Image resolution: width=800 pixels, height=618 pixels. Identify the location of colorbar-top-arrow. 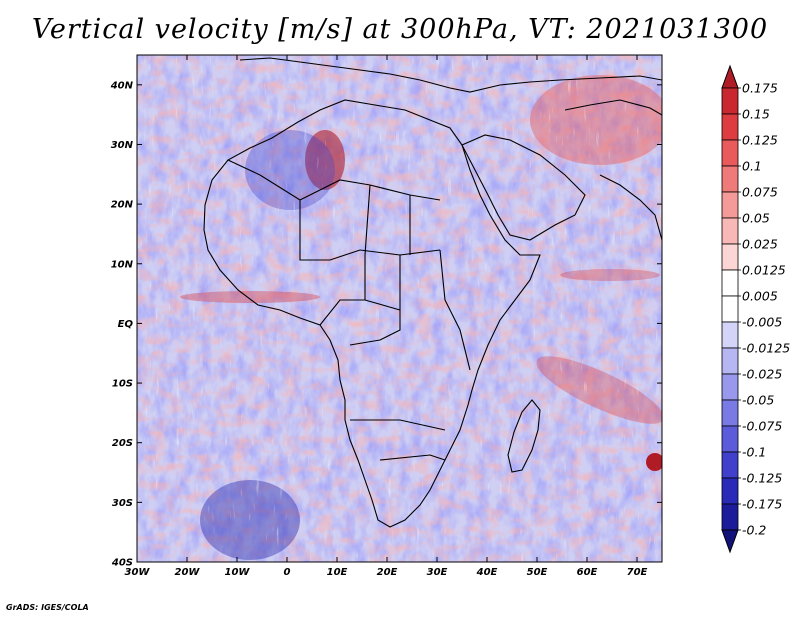
(730, 76).